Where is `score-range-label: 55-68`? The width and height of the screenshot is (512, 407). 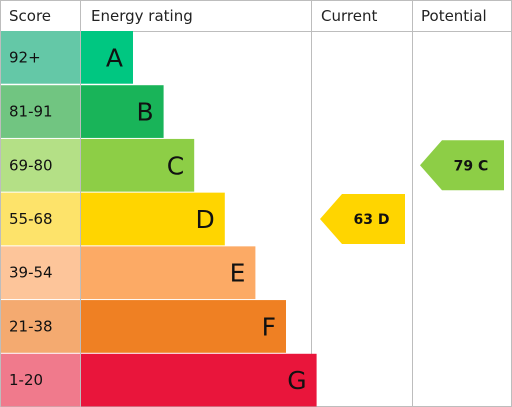 score-range-label: 55-68 is located at coordinates (31, 219).